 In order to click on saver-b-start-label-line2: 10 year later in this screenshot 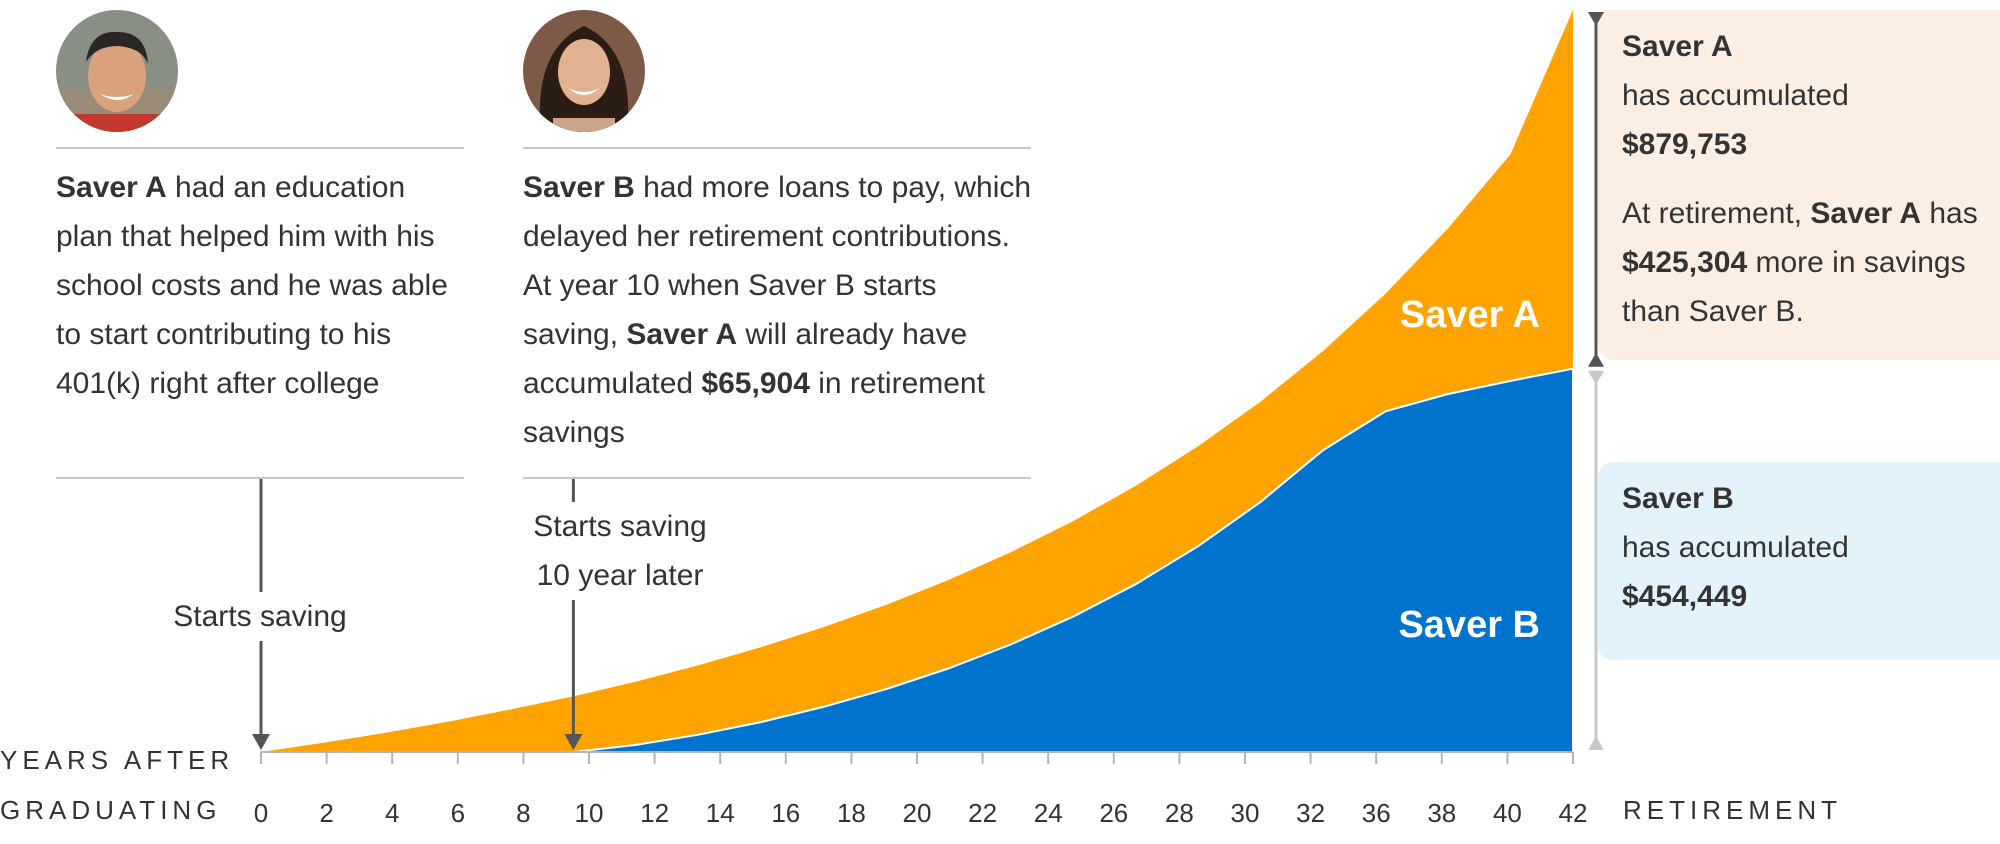, I will do `click(620, 575)`.